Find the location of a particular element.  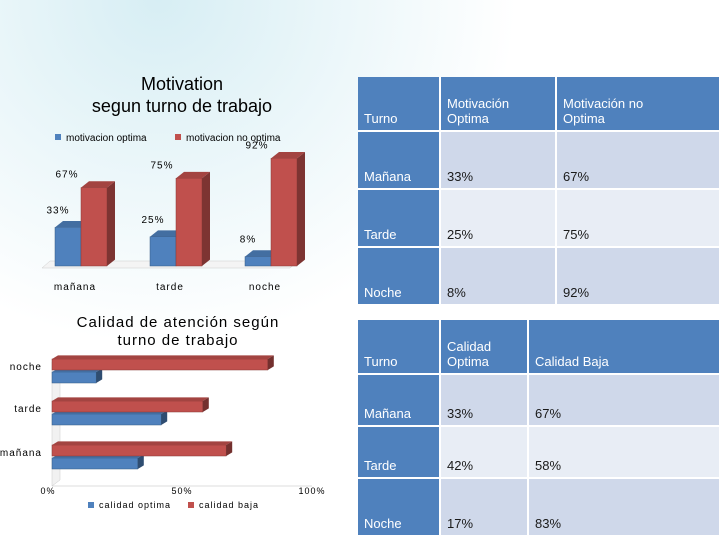

legend-label: calidad optima is located at coordinates (135, 505).